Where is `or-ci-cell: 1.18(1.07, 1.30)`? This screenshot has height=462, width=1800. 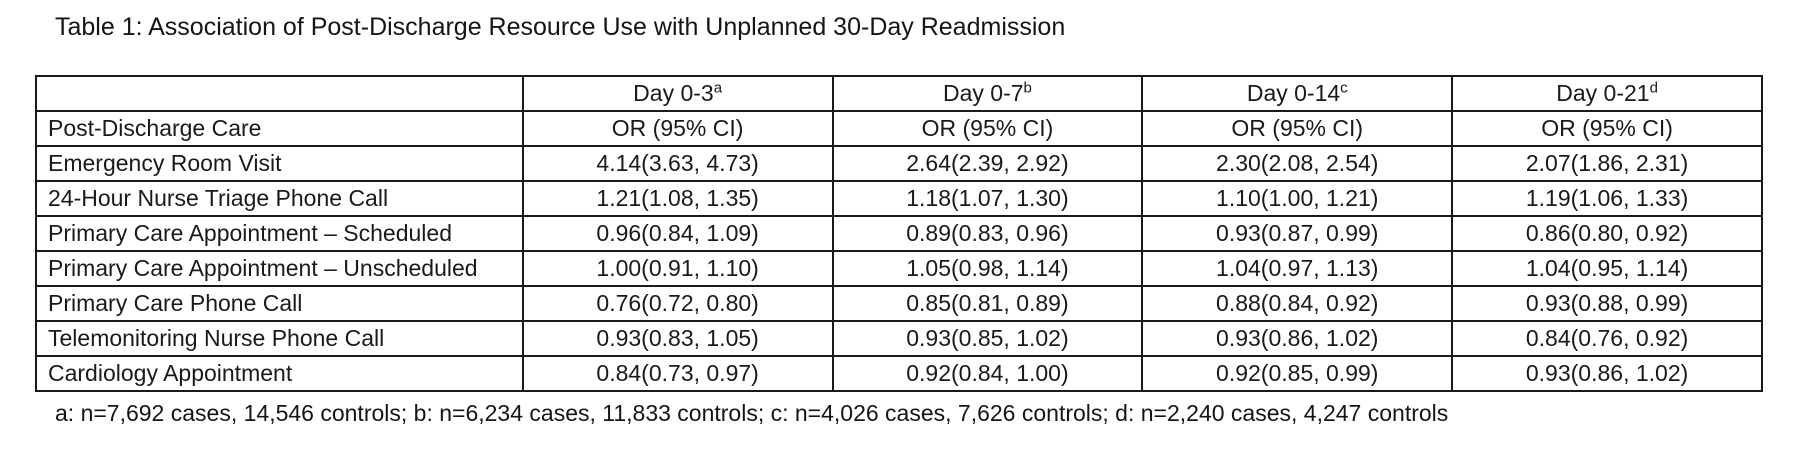
or-ci-cell: 1.18(1.07, 1.30) is located at coordinates (987, 198).